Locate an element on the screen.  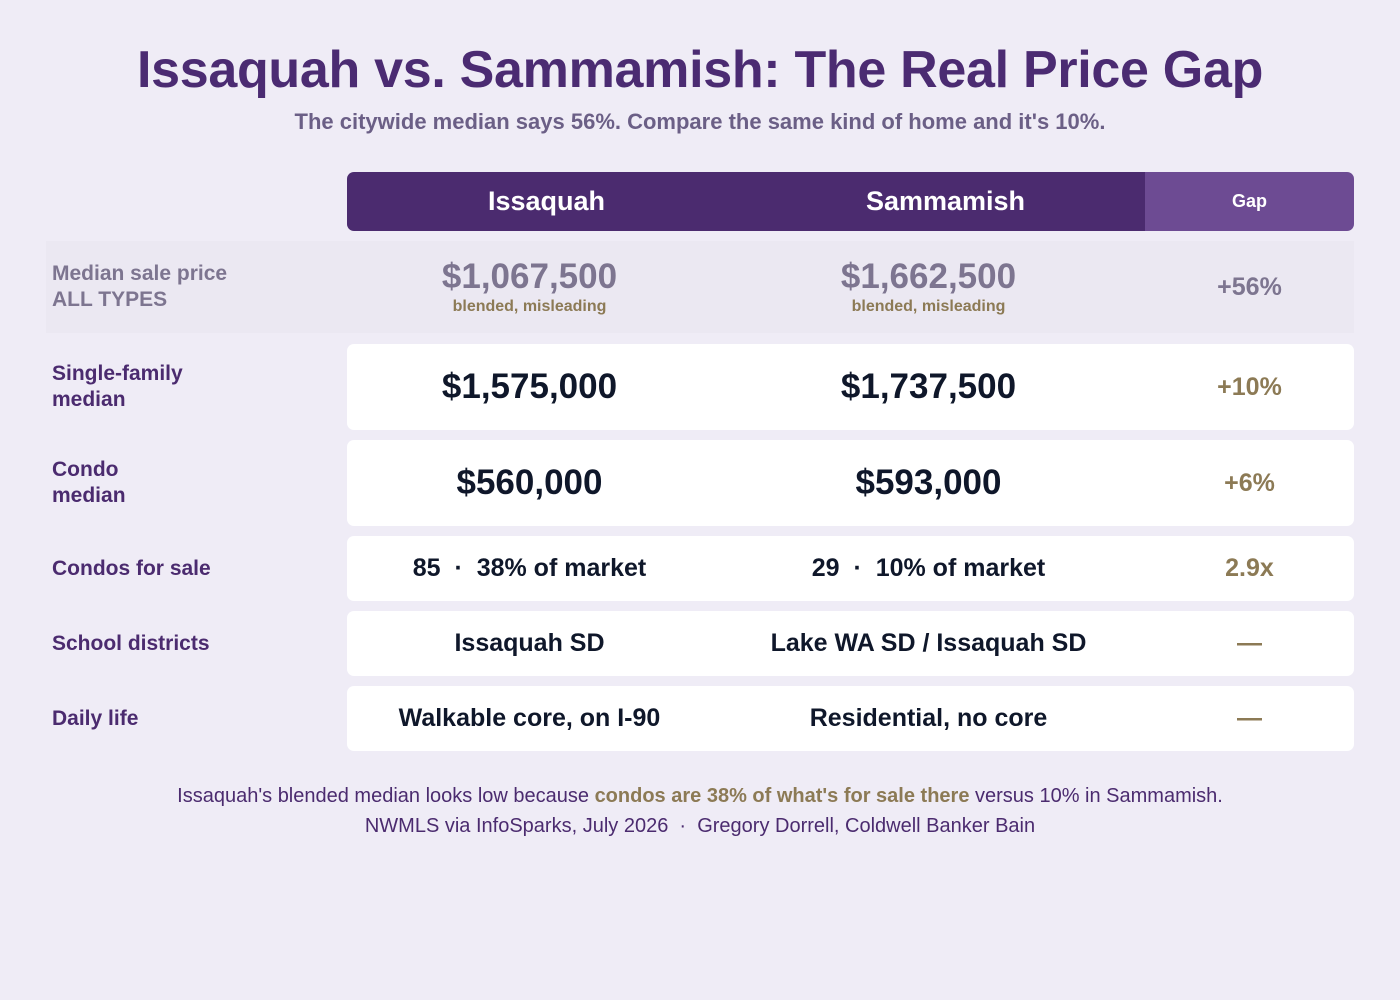
note-issaquah: blended, misleading is located at coordinates (529, 306).